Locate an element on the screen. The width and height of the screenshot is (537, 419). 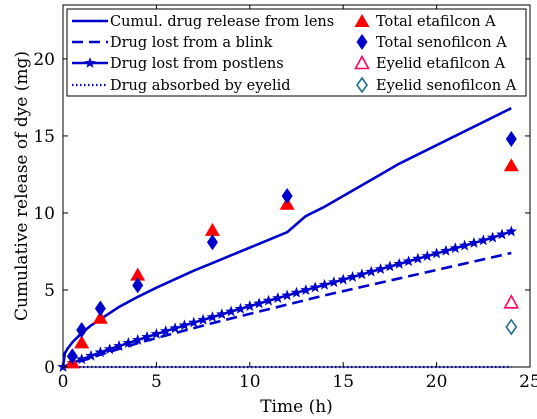
y-tick-label: 20 is located at coordinates (44, 60).